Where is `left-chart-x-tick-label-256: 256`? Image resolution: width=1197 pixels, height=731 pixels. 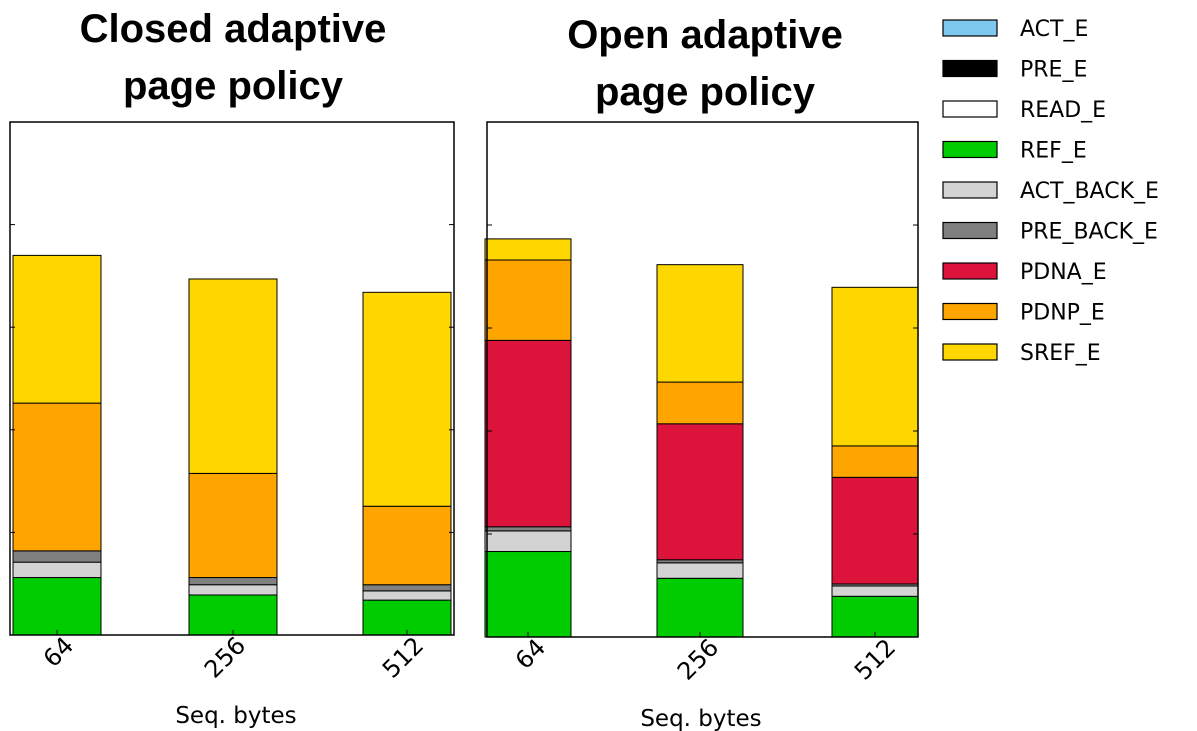 left-chart-x-tick-label-256: 256 is located at coordinates (225, 657).